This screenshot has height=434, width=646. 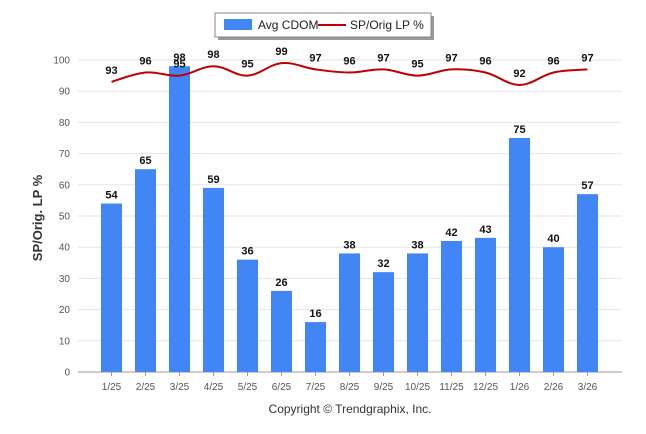 I want to click on bar-value-label: 16, so click(x=315, y=314).